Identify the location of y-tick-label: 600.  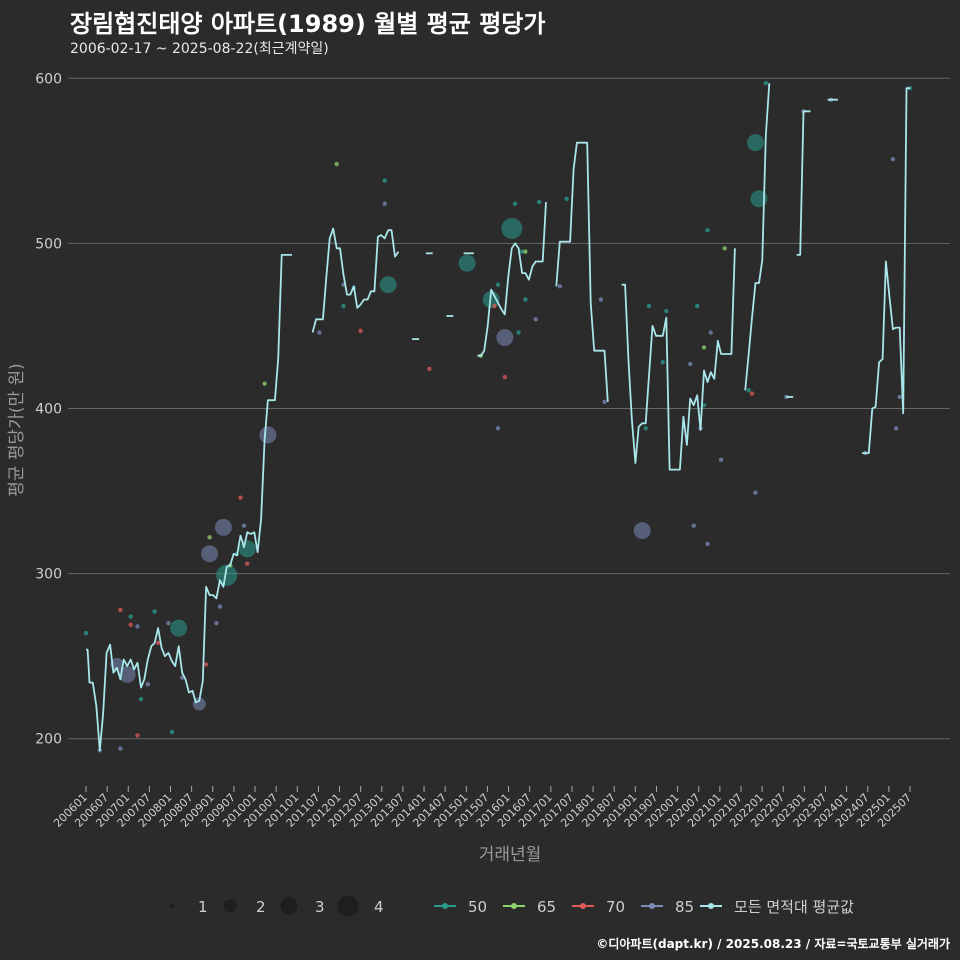
(48, 79).